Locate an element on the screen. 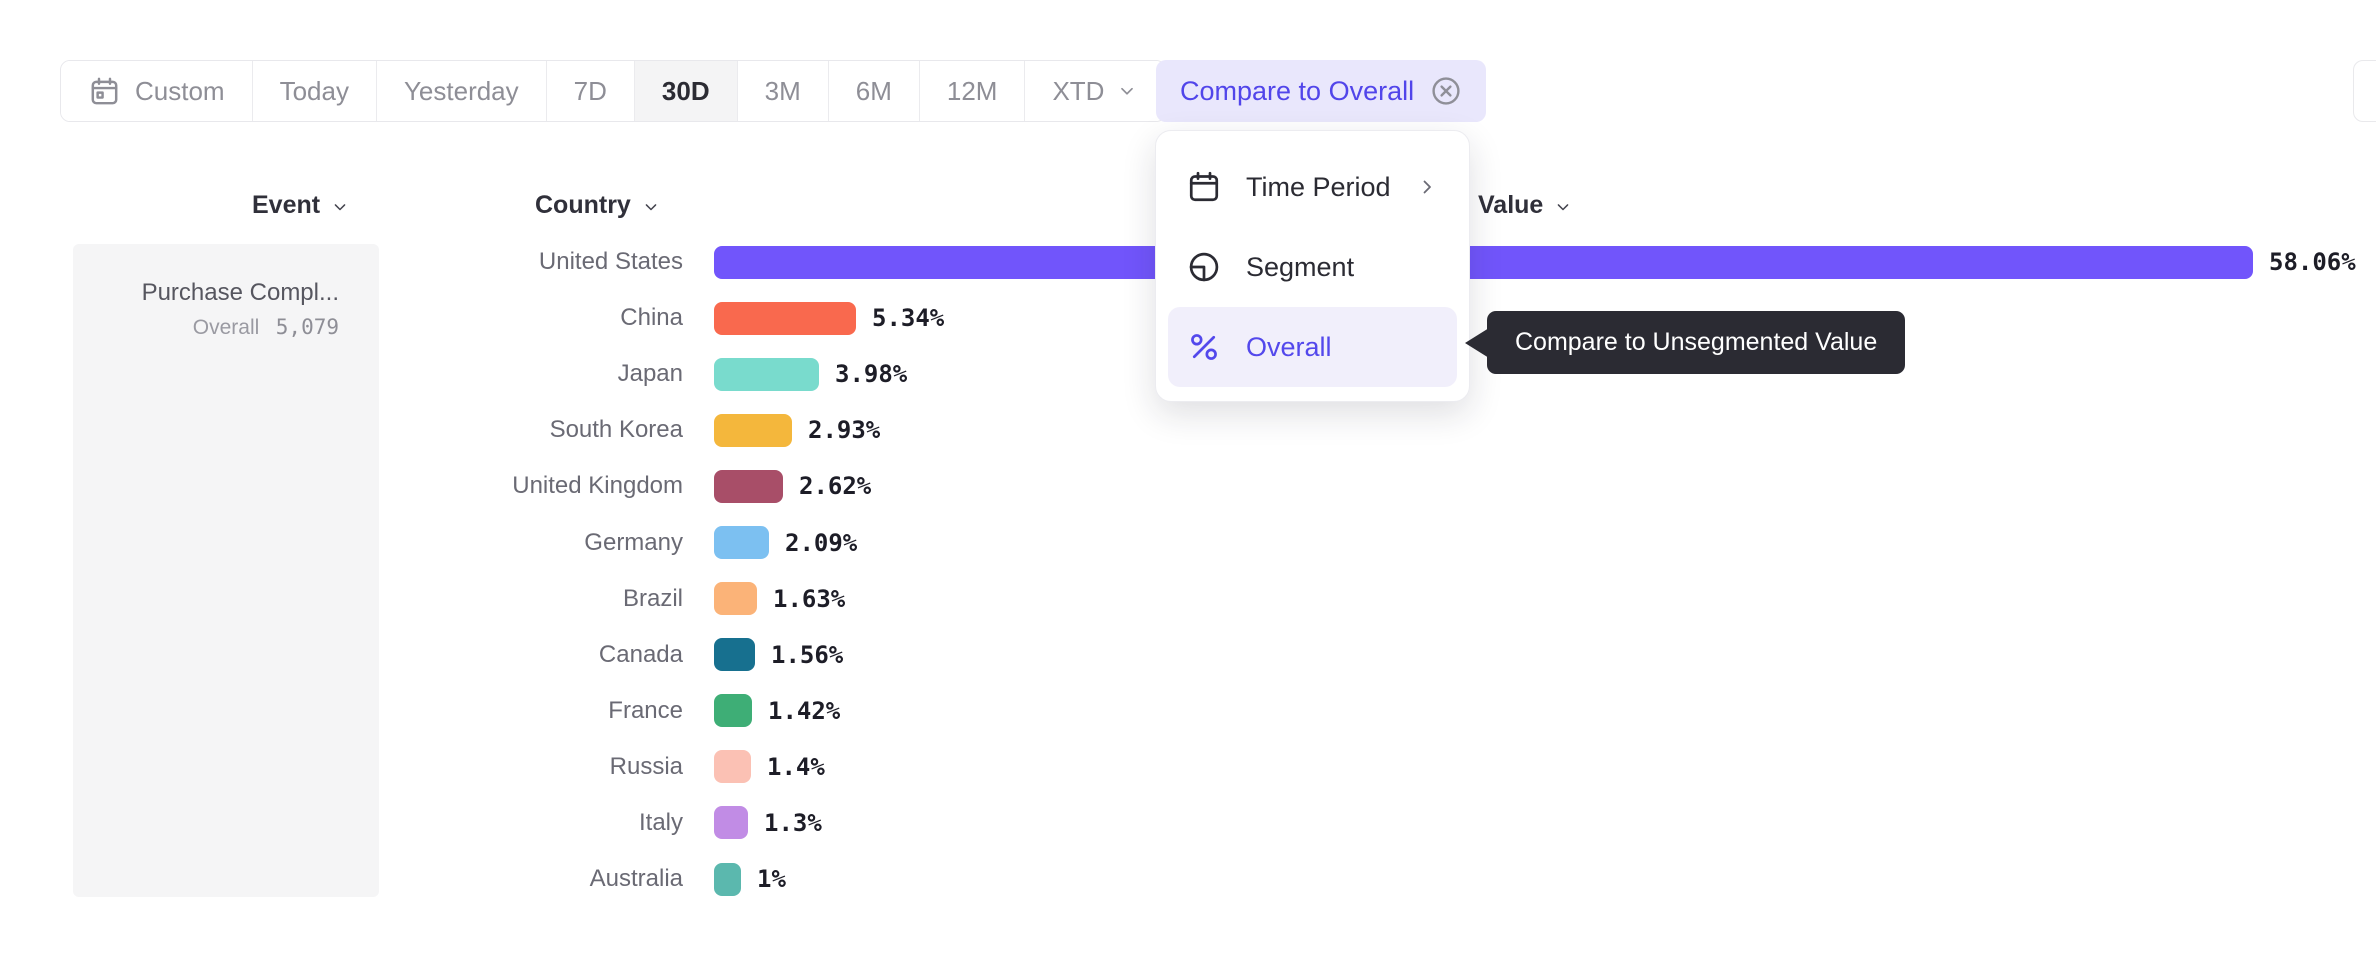 The height and width of the screenshot is (974, 2376). bar-value-label: 1.4% is located at coordinates (796, 766).